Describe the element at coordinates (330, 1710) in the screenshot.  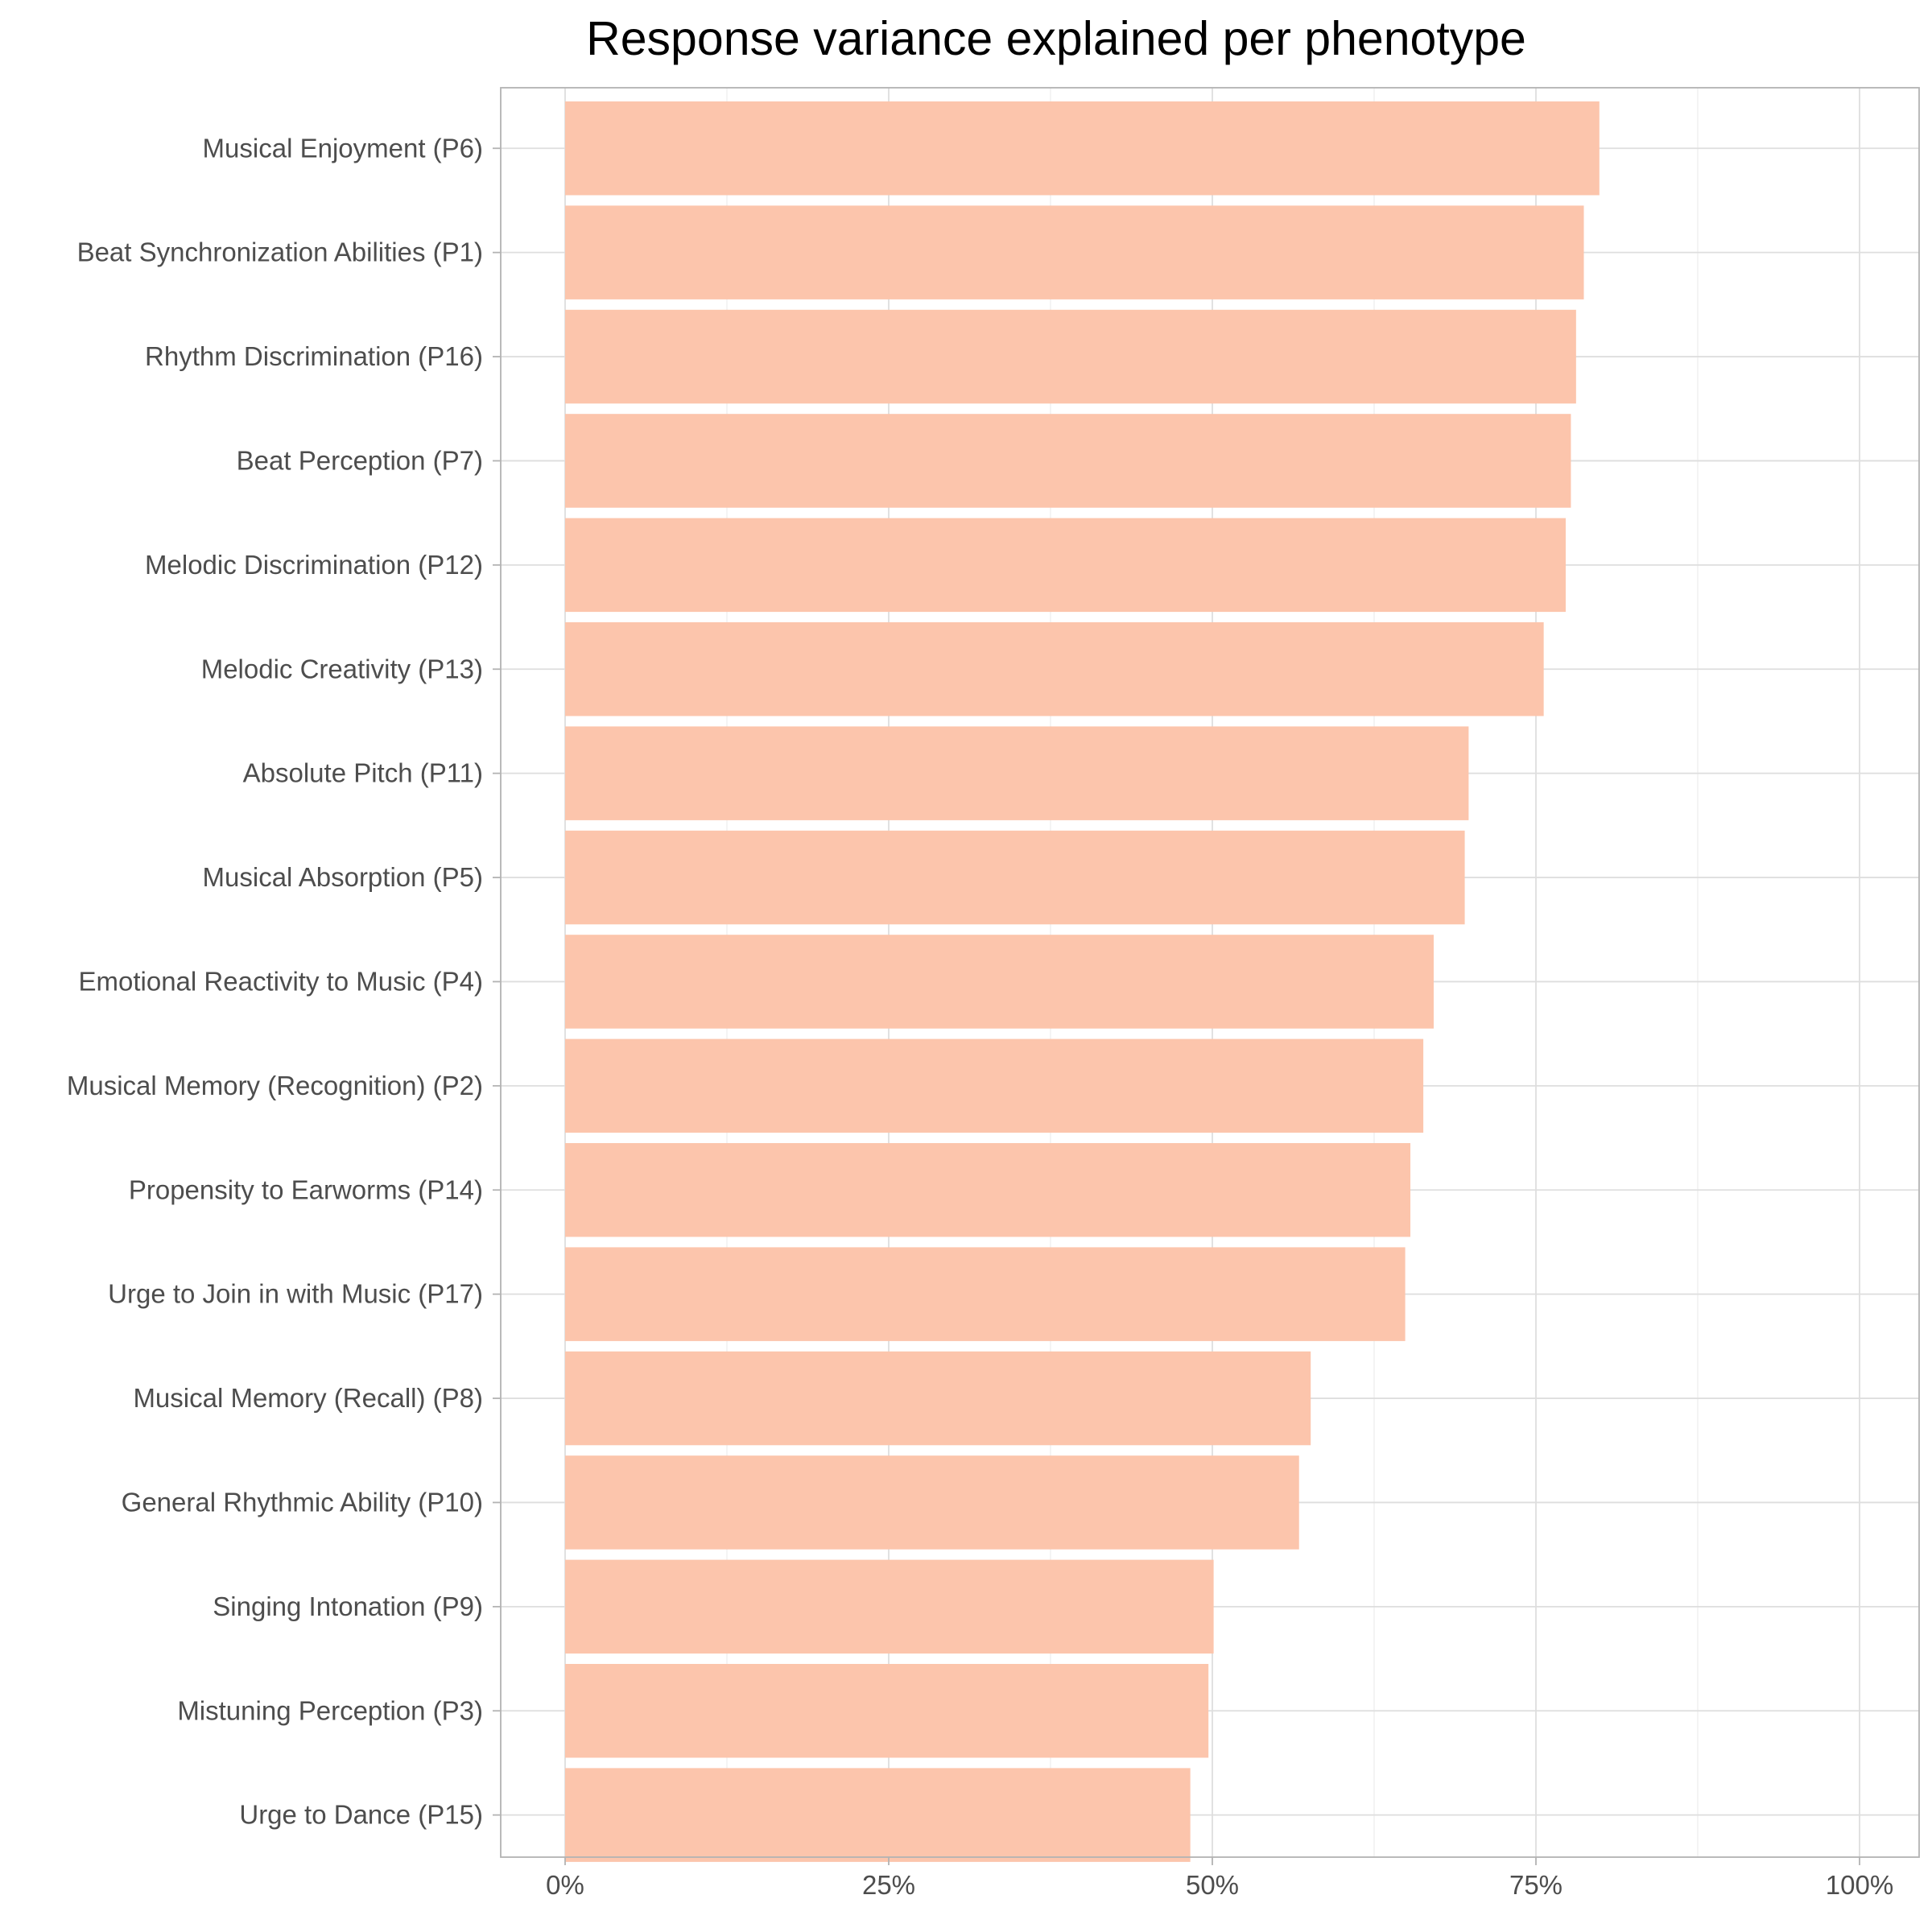
I see `category-label: Mistuning Perception (P3)` at that location.